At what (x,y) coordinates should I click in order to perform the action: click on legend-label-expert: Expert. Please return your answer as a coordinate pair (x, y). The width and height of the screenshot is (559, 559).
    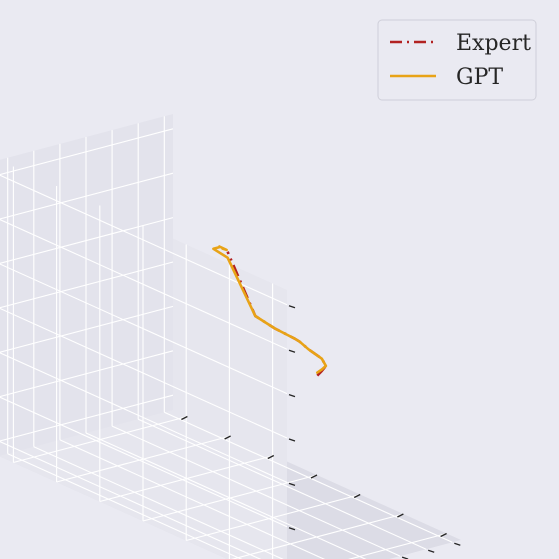
    Looking at the image, I should click on (493, 43).